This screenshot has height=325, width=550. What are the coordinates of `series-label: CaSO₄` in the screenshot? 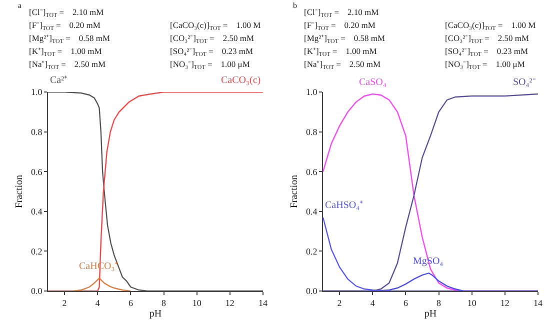 It's located at (373, 82).